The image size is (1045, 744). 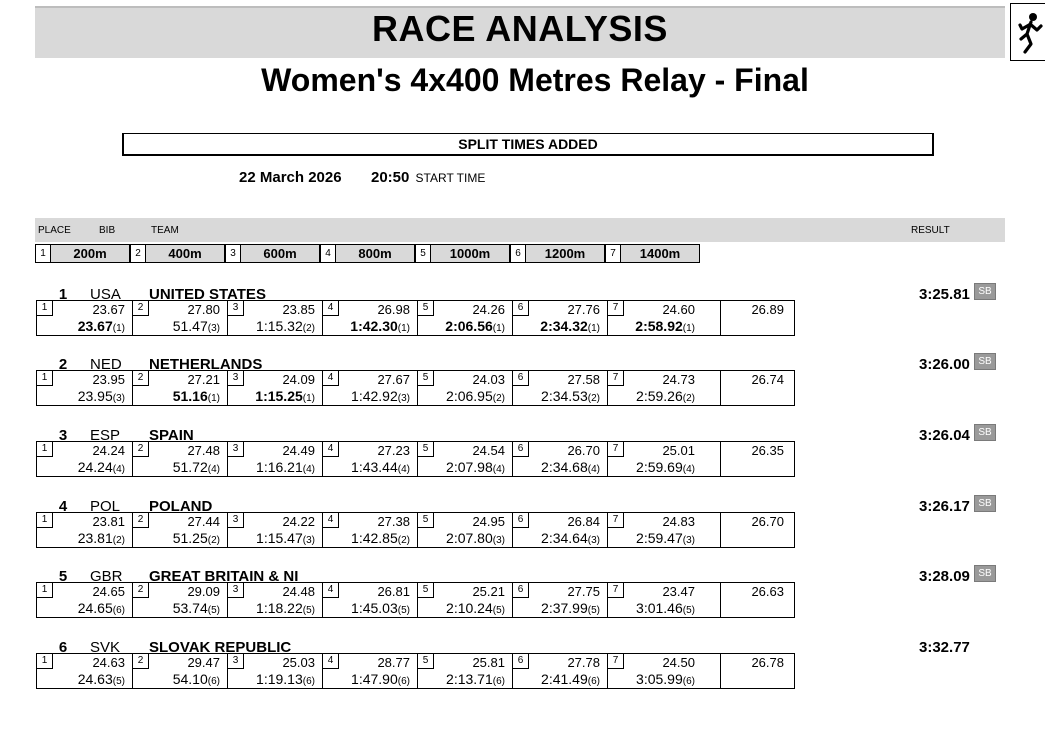 What do you see at coordinates (95, 326) in the screenshot?
I see `cumulative-time-value: 23.67` at bounding box center [95, 326].